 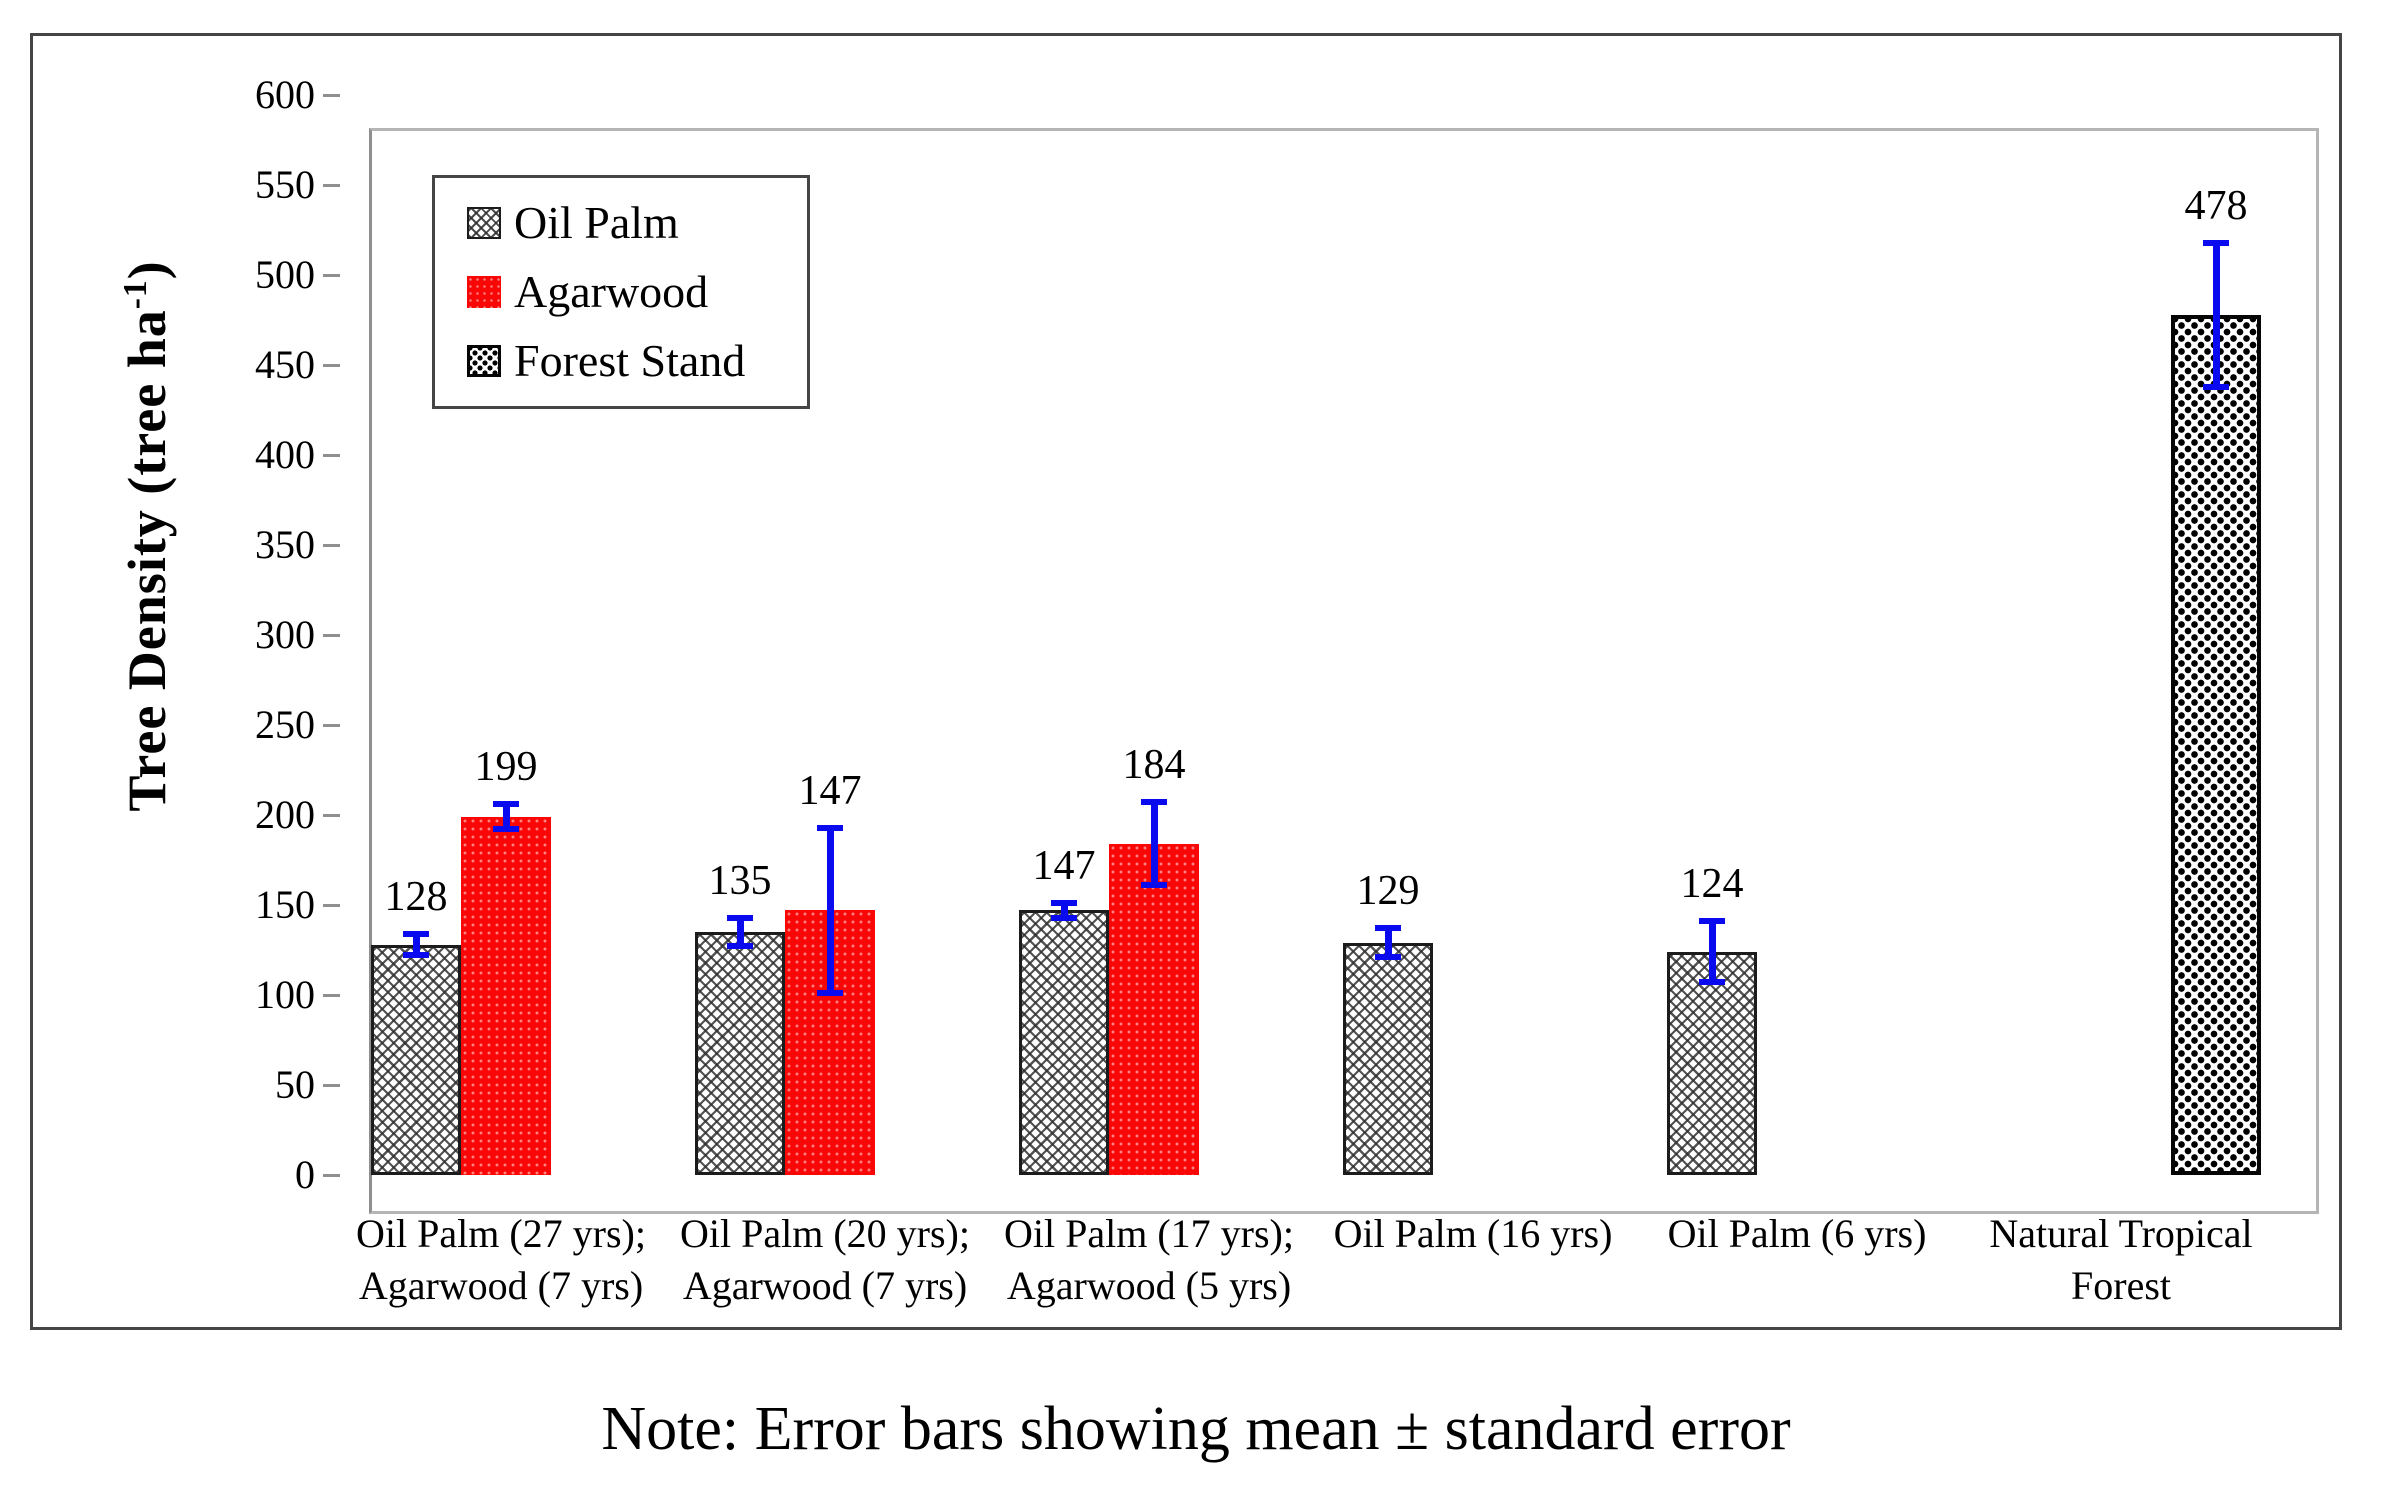 I want to click on x-category-label-4: Oil Palm (6 yrs), so click(x=1797, y=1233).